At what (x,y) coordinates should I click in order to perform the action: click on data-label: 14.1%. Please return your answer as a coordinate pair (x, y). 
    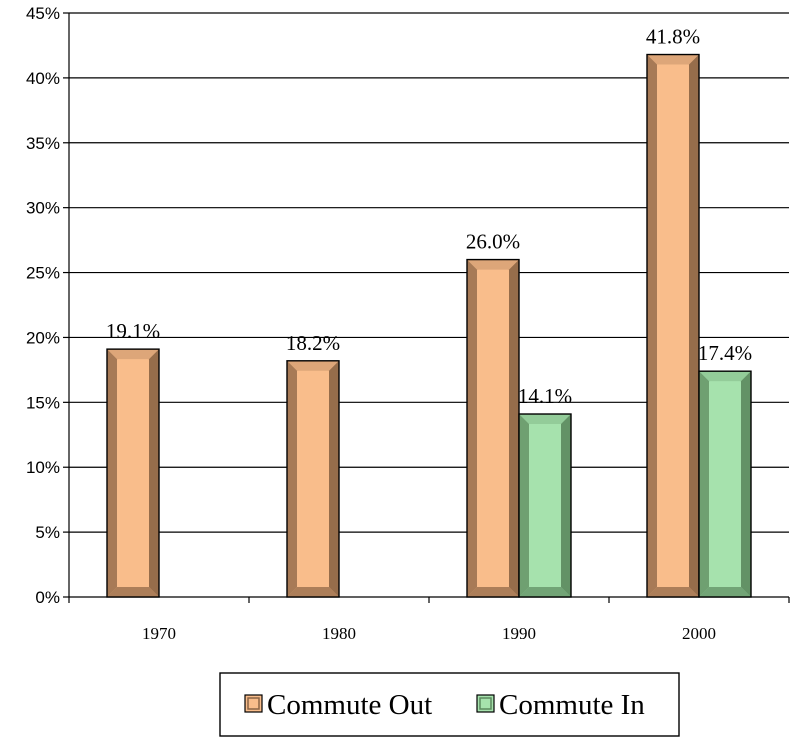
    Looking at the image, I should click on (545, 396).